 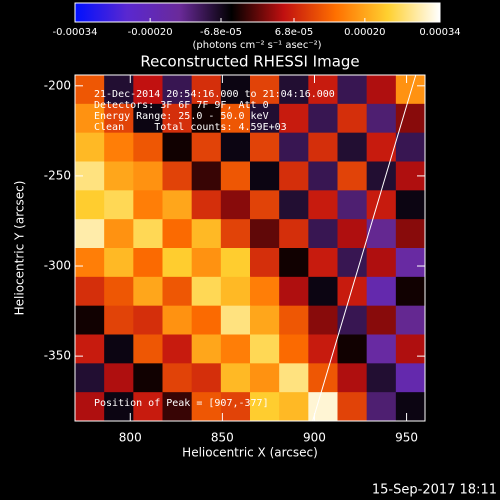 I want to click on y-tick-label: -250, so click(x=57, y=175).